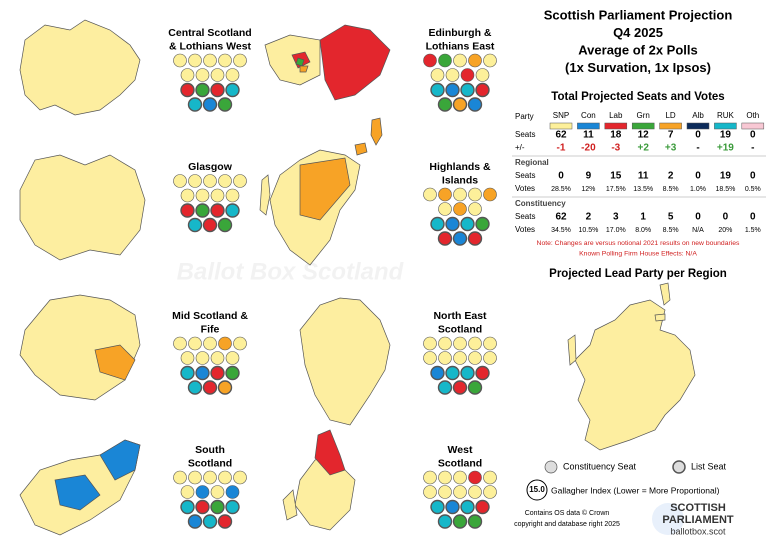 The height and width of the screenshot is (543, 768). I want to click on region-title: & Lothians West, so click(210, 46).